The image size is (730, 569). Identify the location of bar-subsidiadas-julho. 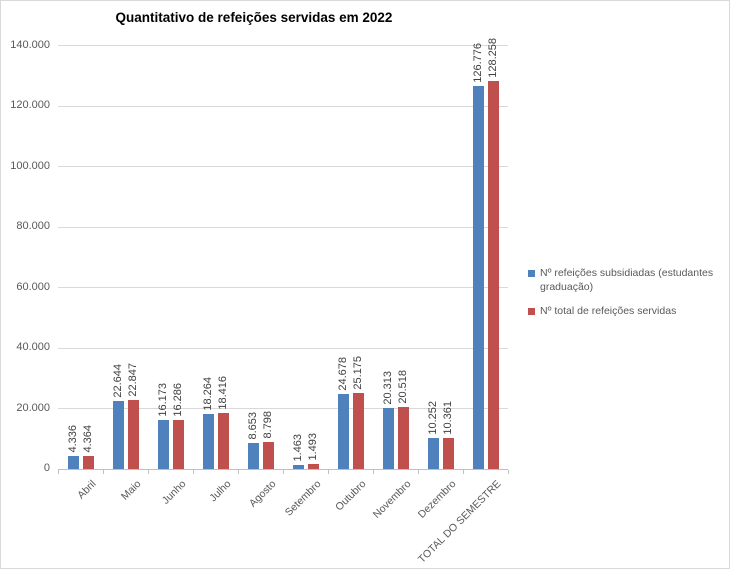
(208, 441).